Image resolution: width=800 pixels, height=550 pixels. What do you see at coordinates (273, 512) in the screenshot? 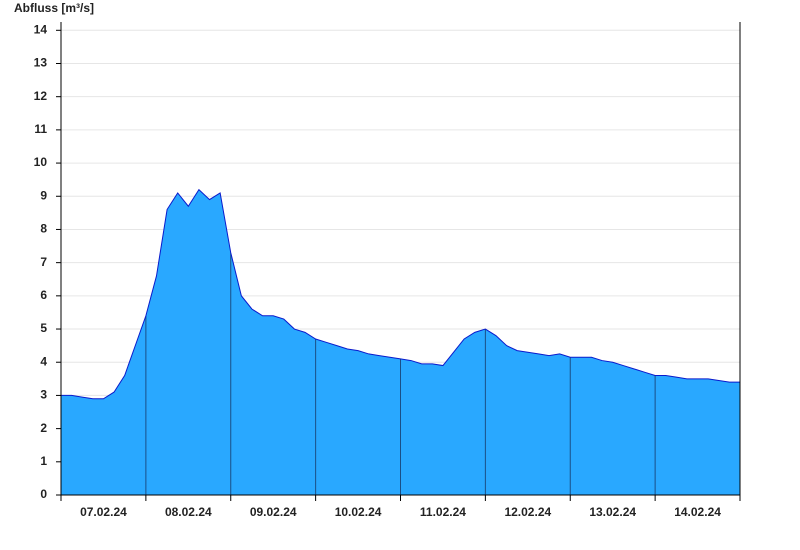
I see `x-tick-label: 09.02.24` at bounding box center [273, 512].